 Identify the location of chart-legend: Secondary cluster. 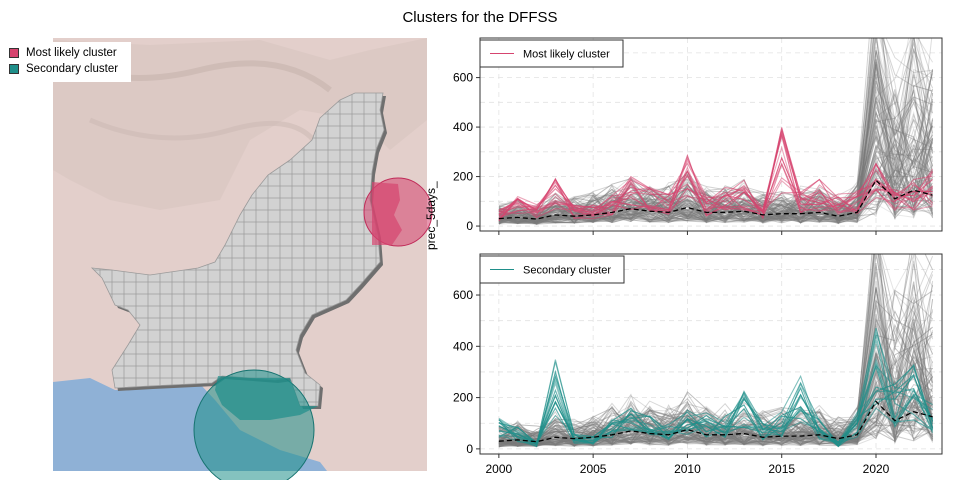
(552, 269).